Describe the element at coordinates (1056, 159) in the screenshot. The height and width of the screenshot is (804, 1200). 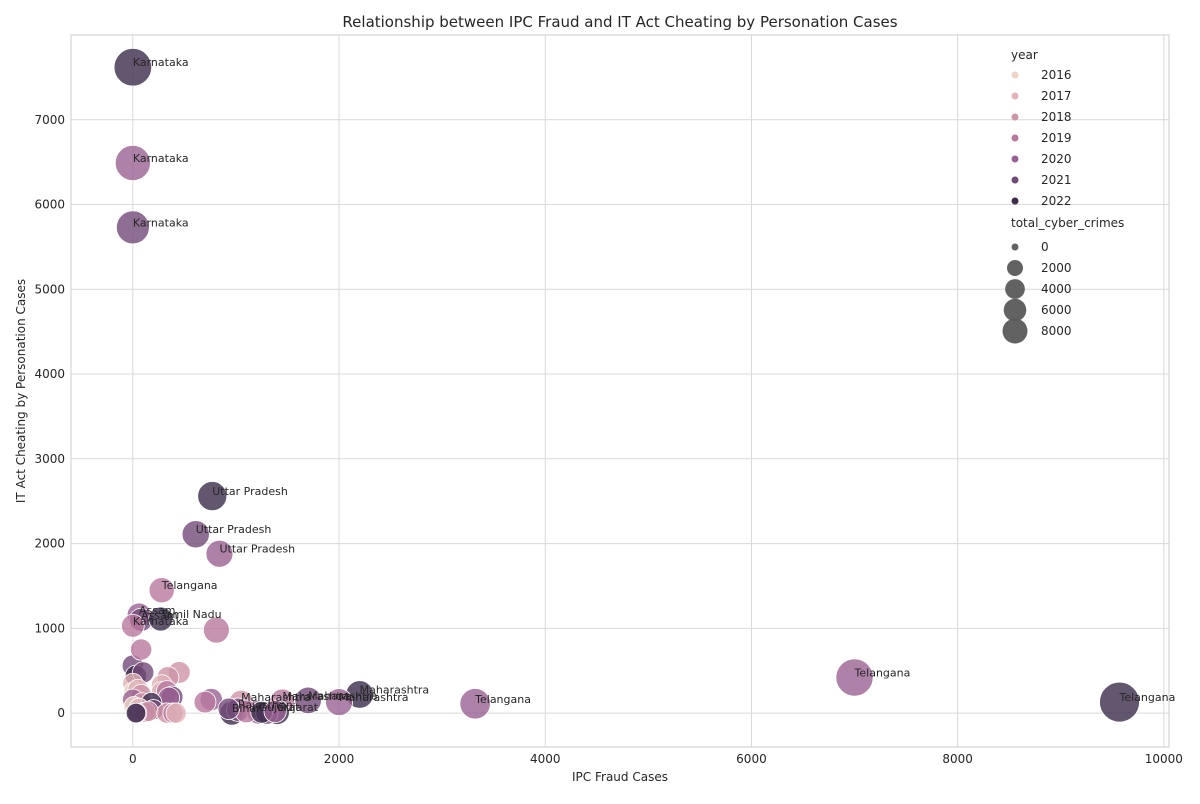
I see `legend-label: 2020` at that location.